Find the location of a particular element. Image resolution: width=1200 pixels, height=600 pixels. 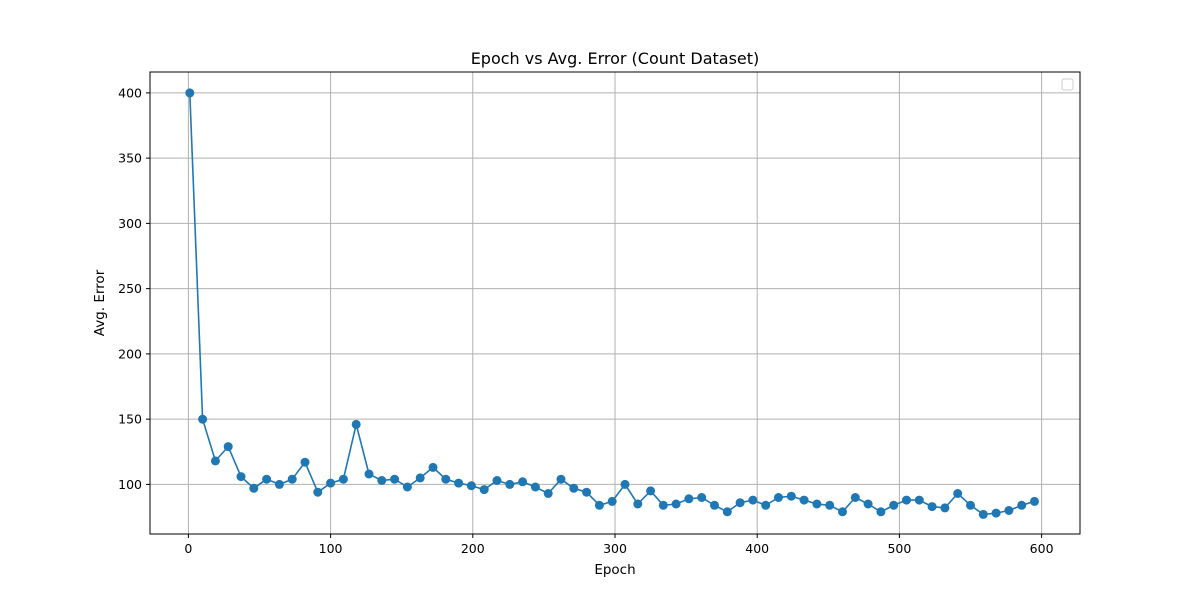

x-tick-label: 400 is located at coordinates (757, 548).